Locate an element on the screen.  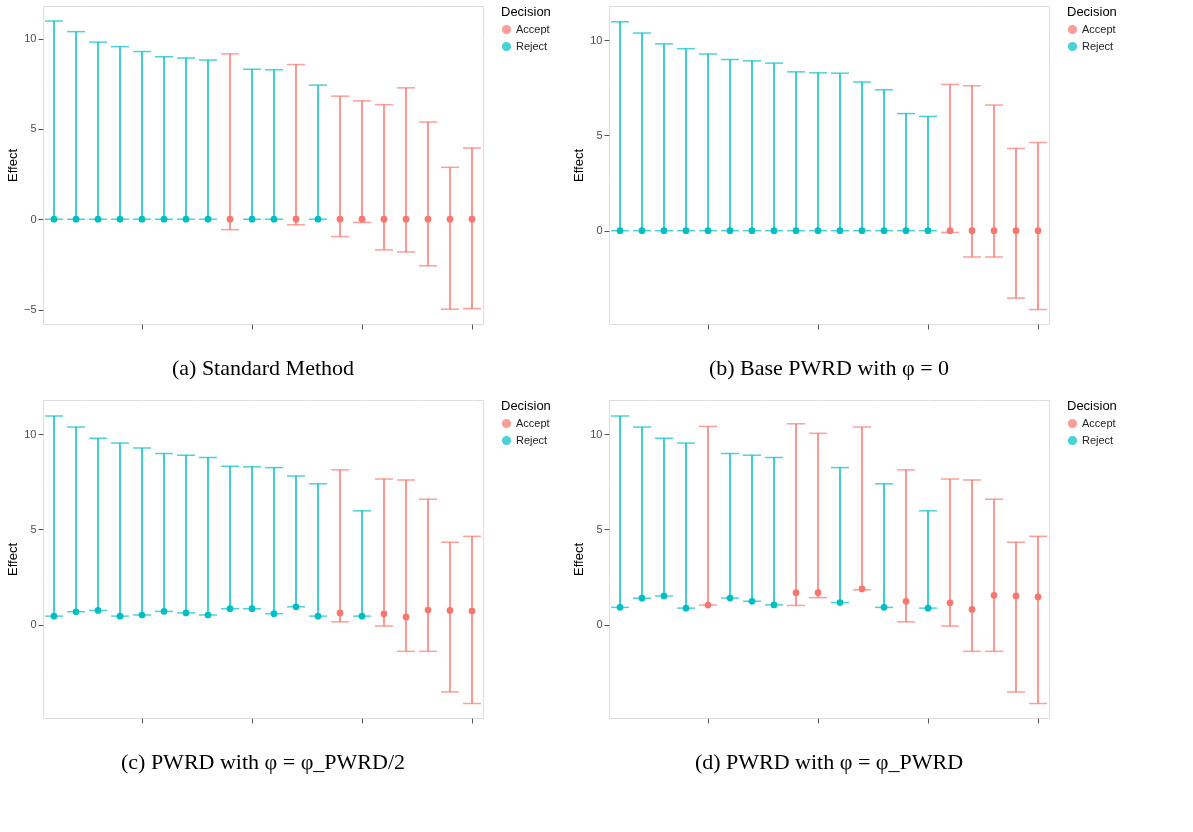
text: (a) Standard Method is located at coordinates (263, 367).